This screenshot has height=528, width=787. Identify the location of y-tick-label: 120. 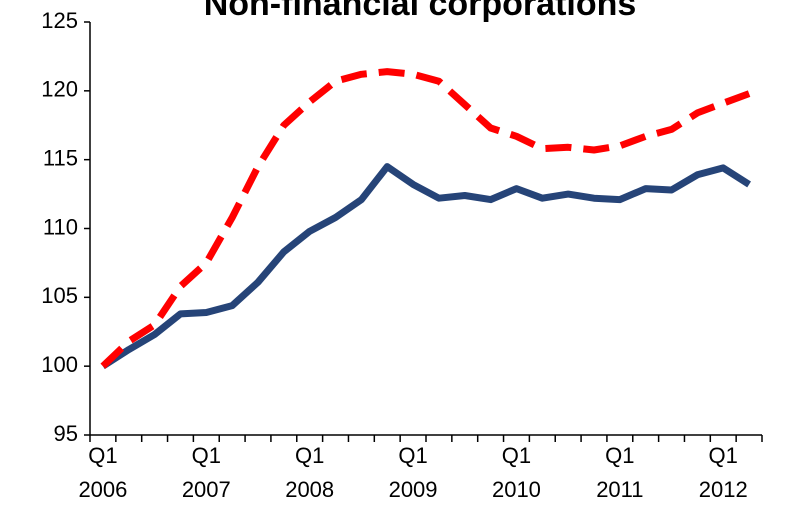
(59, 89).